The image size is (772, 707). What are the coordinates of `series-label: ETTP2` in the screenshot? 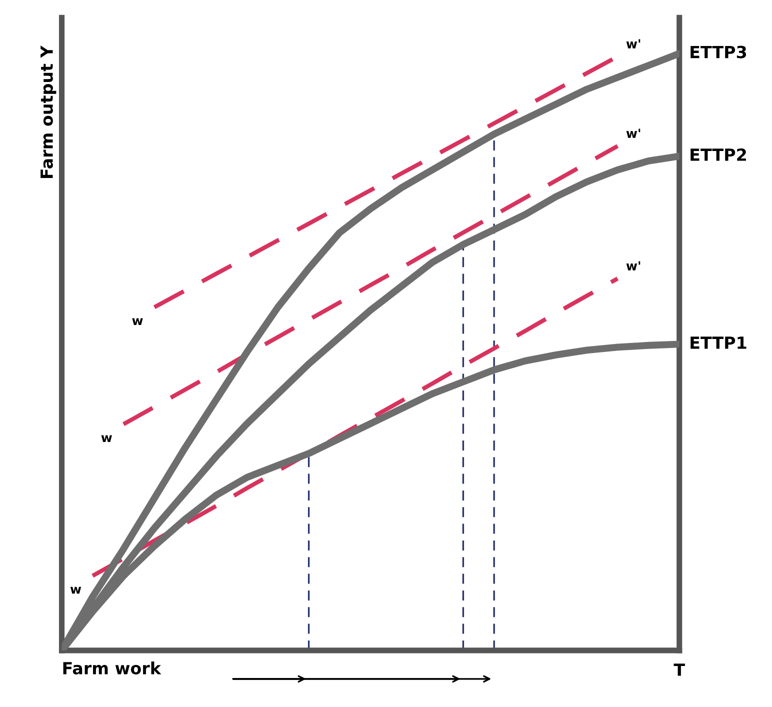 It's located at (718, 154).